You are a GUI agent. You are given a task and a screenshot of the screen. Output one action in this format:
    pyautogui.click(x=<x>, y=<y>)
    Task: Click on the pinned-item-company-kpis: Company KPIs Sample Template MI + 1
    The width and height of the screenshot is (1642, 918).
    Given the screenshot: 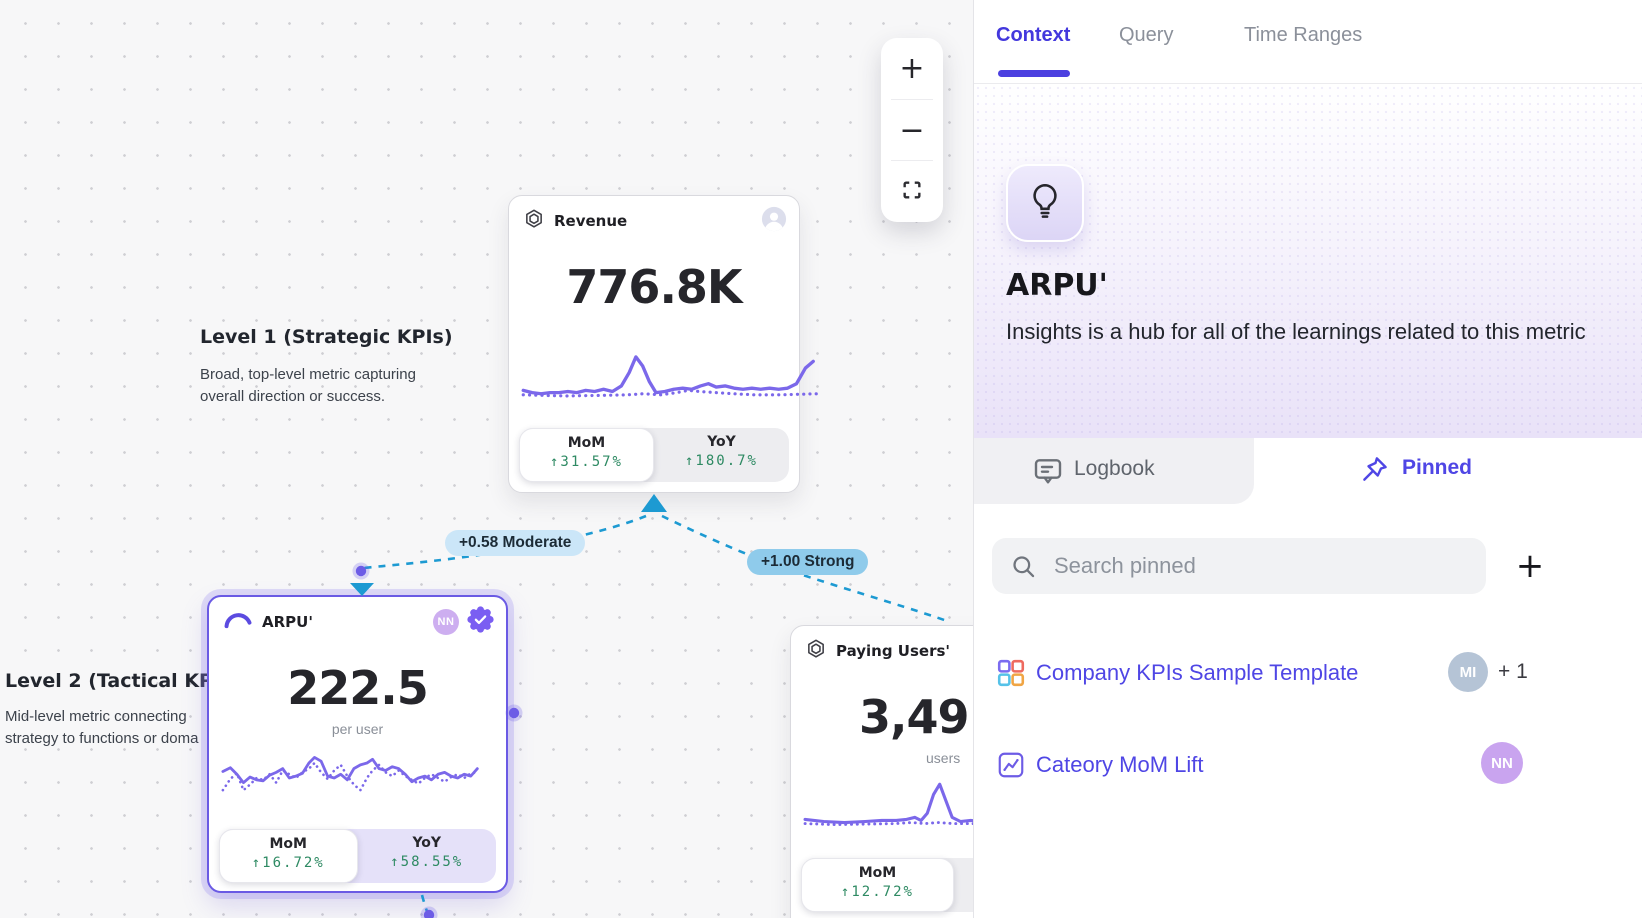 What is the action you would take?
    pyautogui.click(x=1308, y=674)
    